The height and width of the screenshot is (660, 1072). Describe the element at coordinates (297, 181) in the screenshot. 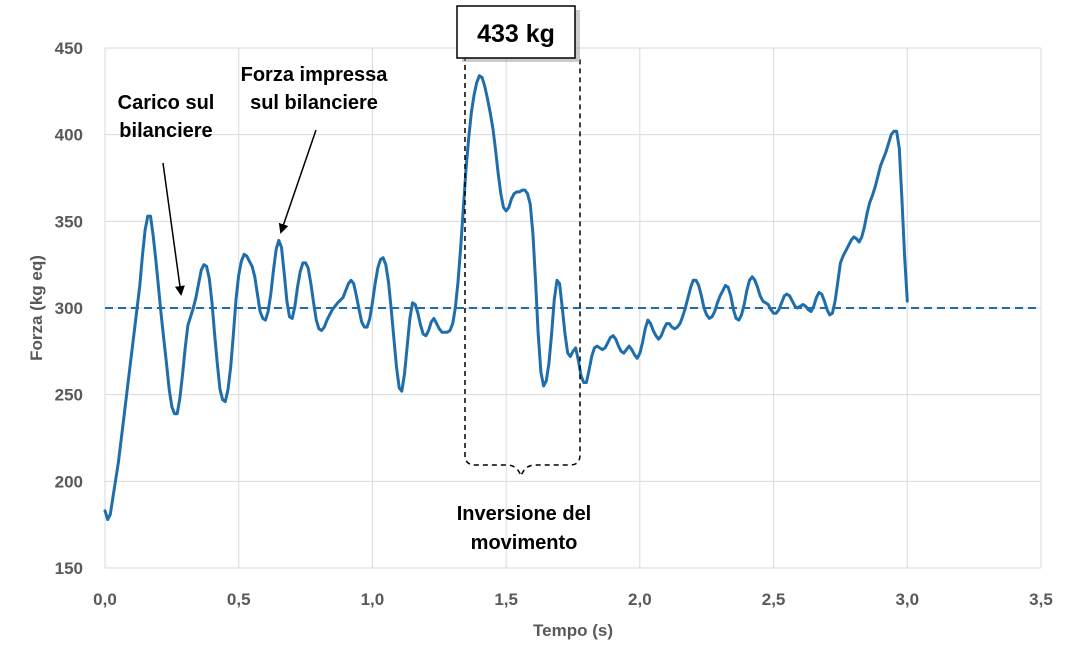

I see `annotation-forza-arrow` at that location.